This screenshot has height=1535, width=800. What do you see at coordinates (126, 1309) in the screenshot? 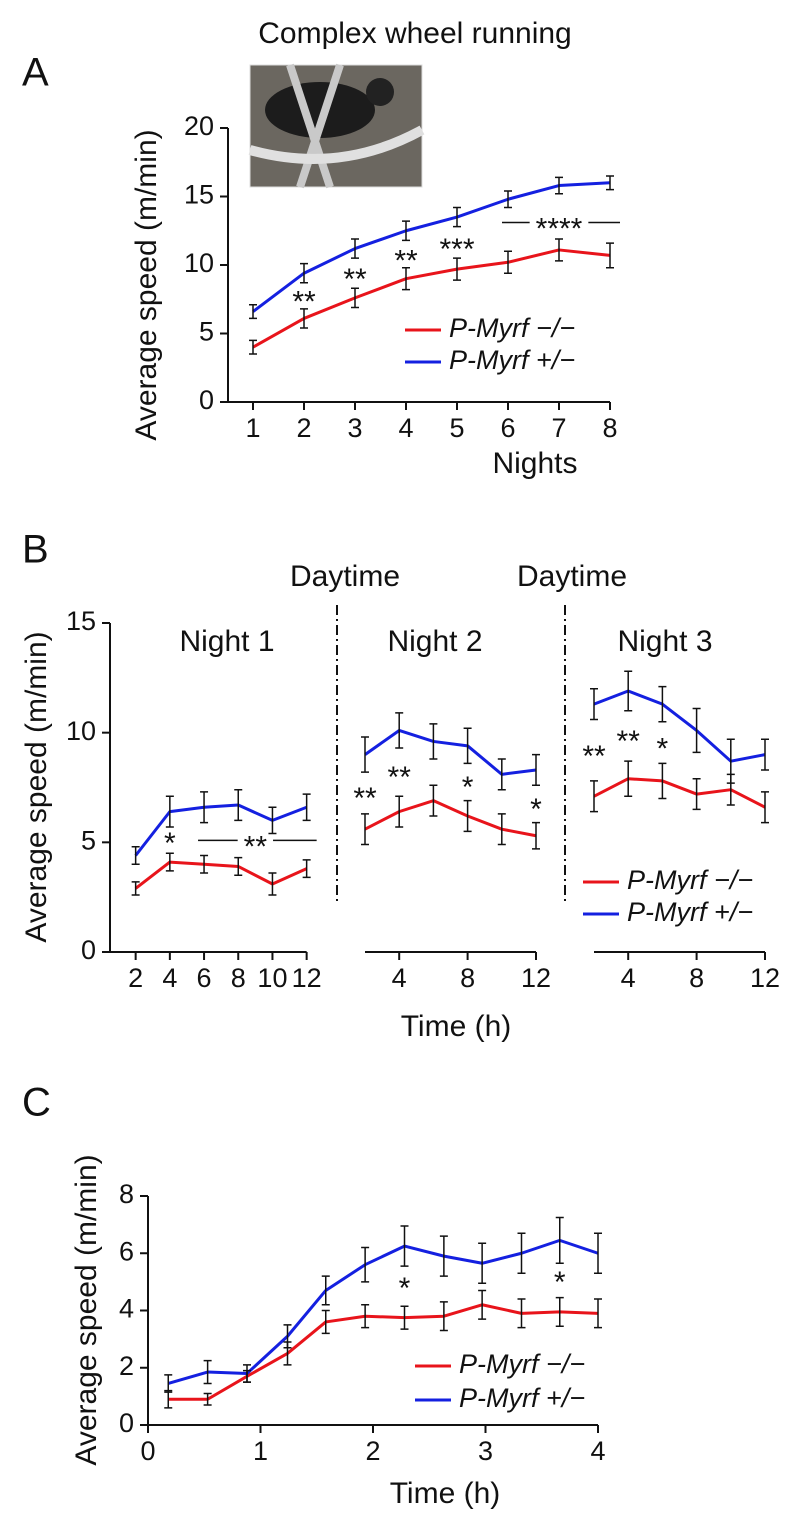
I see `y-tick-label: 4` at bounding box center [126, 1309].